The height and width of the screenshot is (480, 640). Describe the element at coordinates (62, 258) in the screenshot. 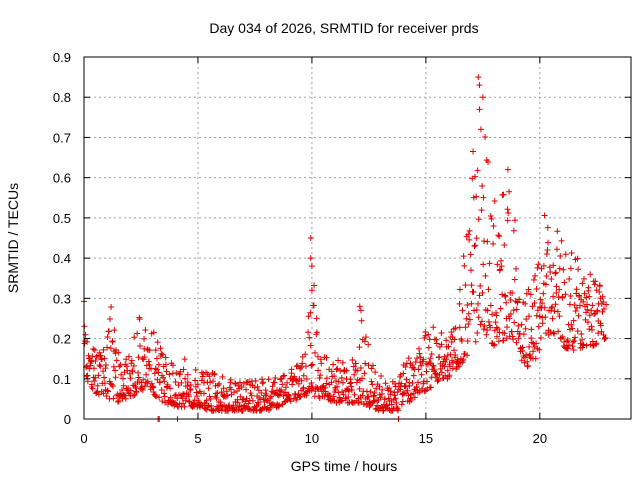

I see `y-tick-label: 0.4` at that location.